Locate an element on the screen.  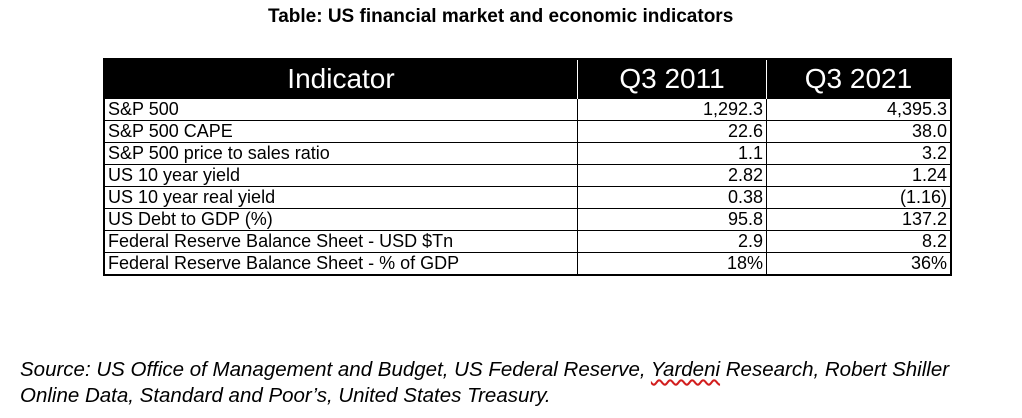
cell-q3-2021: 137.2 is located at coordinates (859, 219).